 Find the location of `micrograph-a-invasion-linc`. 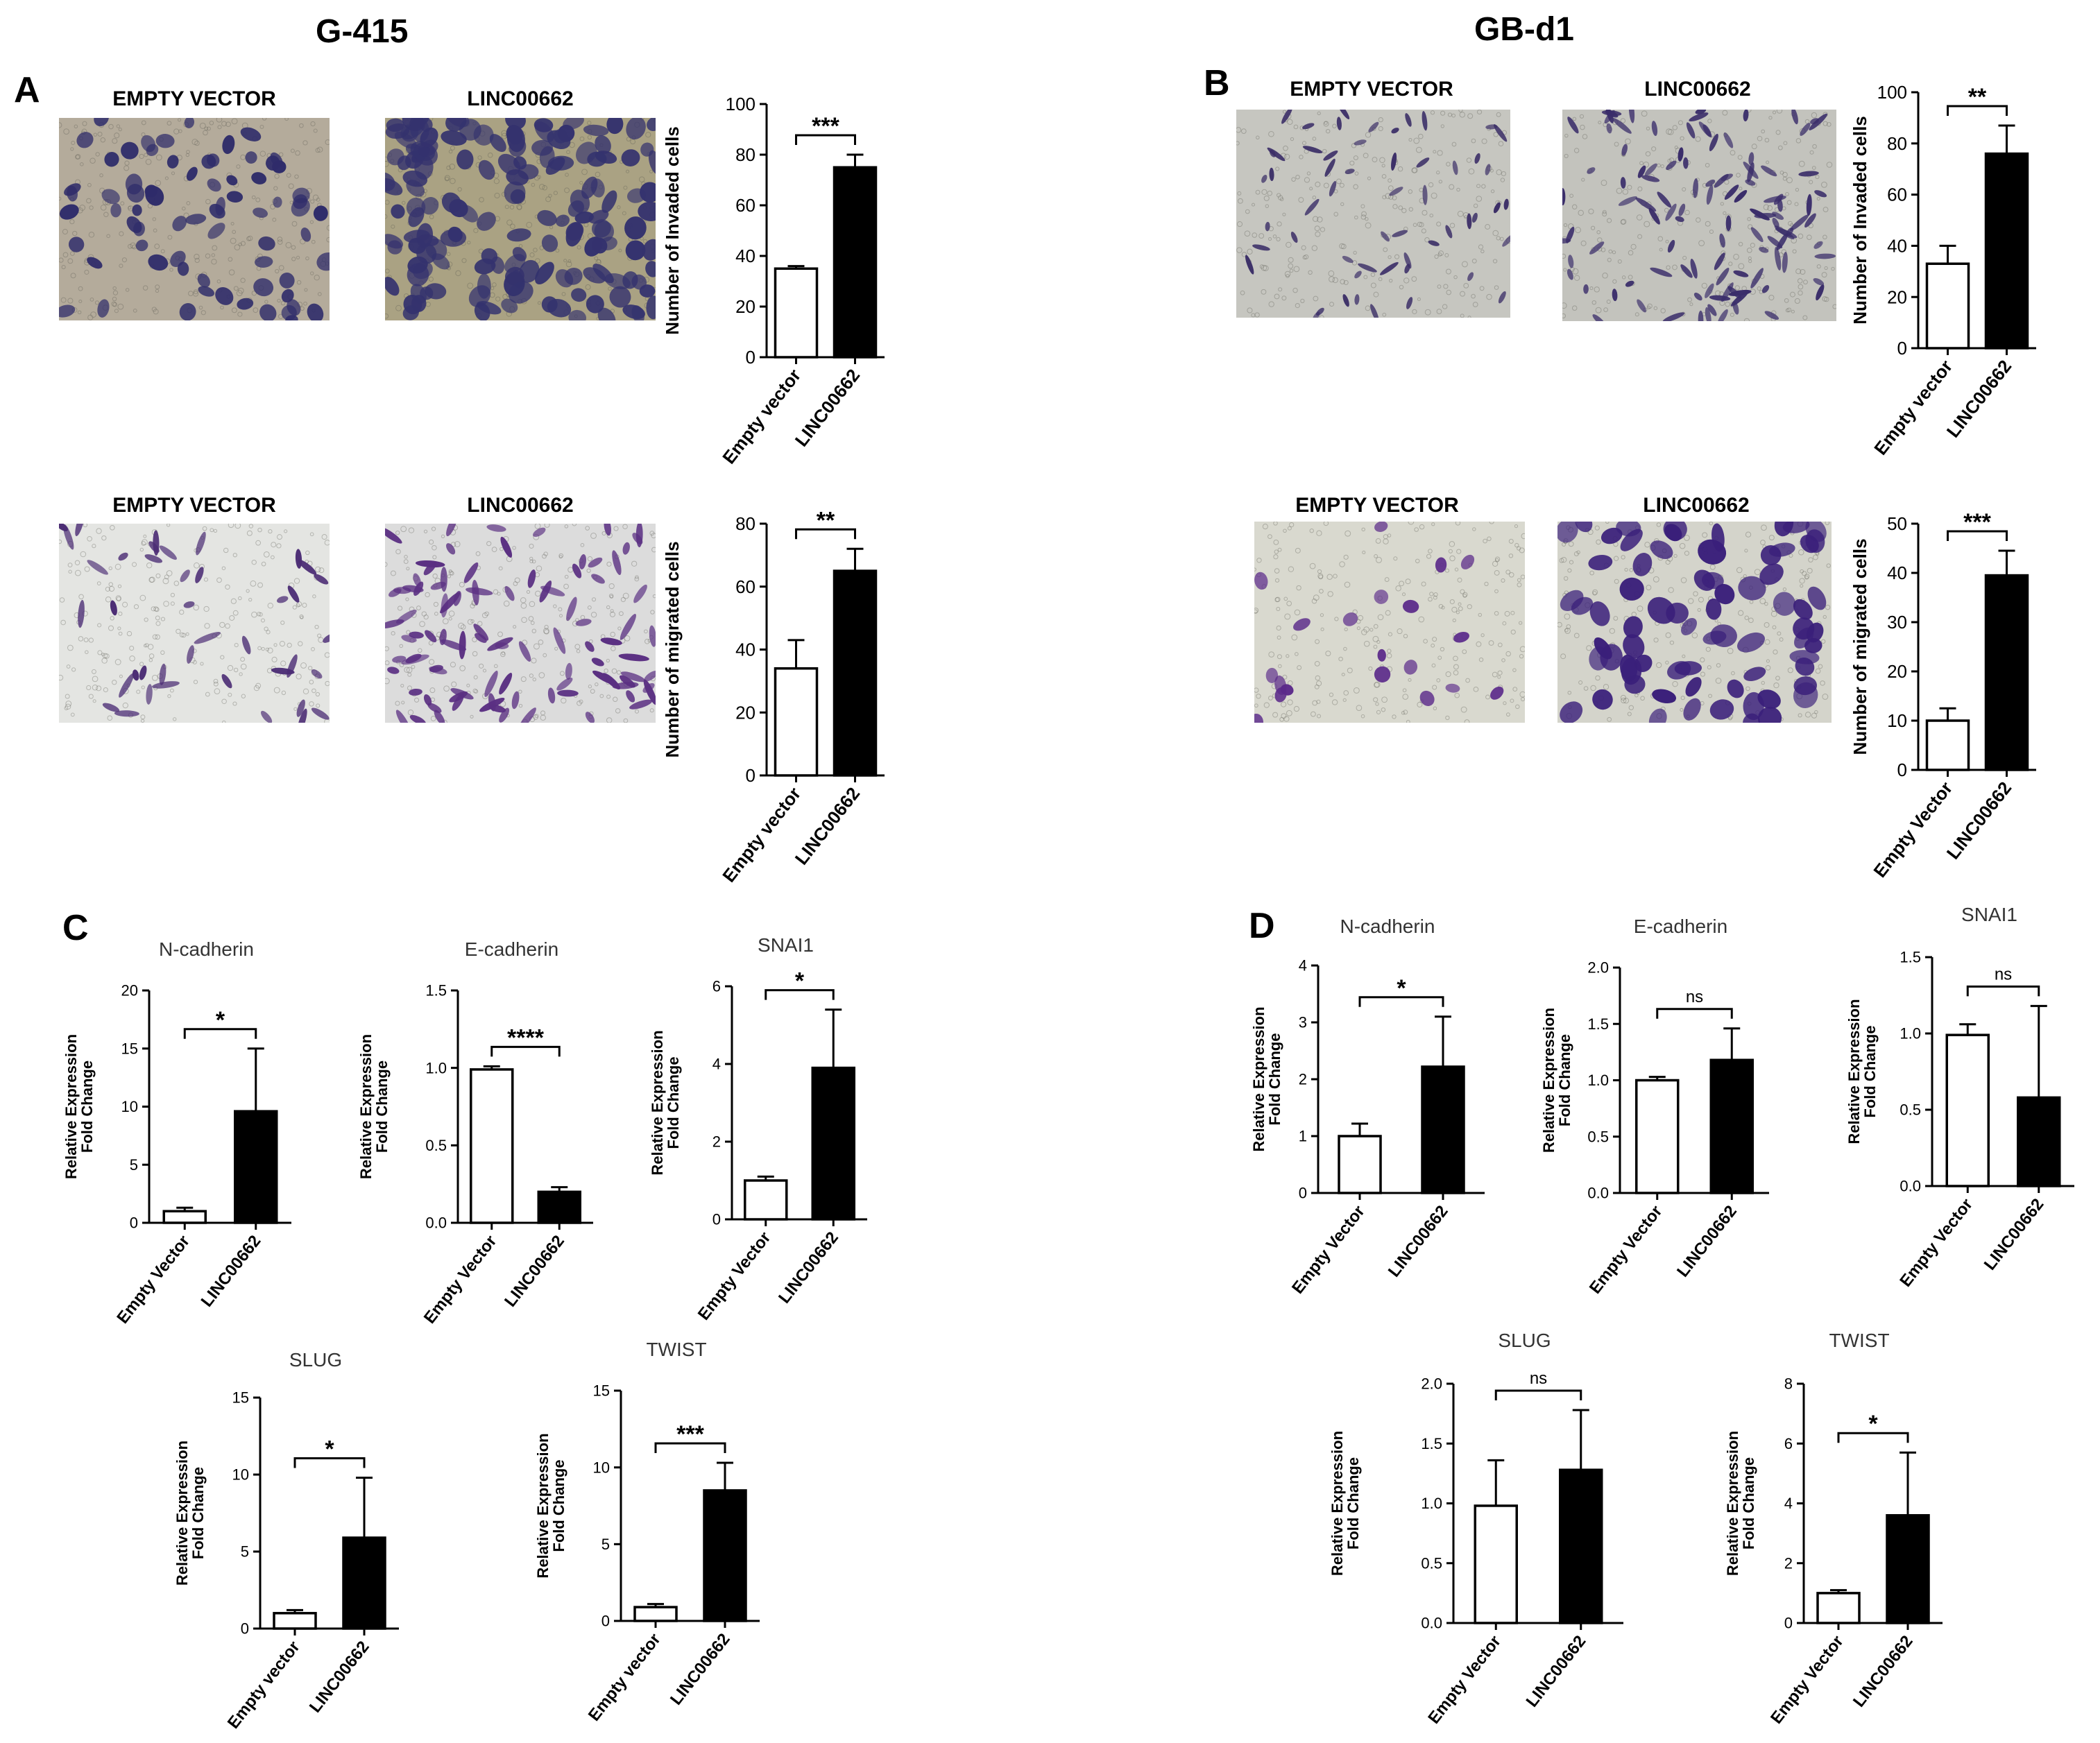

micrograph-a-invasion-linc is located at coordinates (520, 219).